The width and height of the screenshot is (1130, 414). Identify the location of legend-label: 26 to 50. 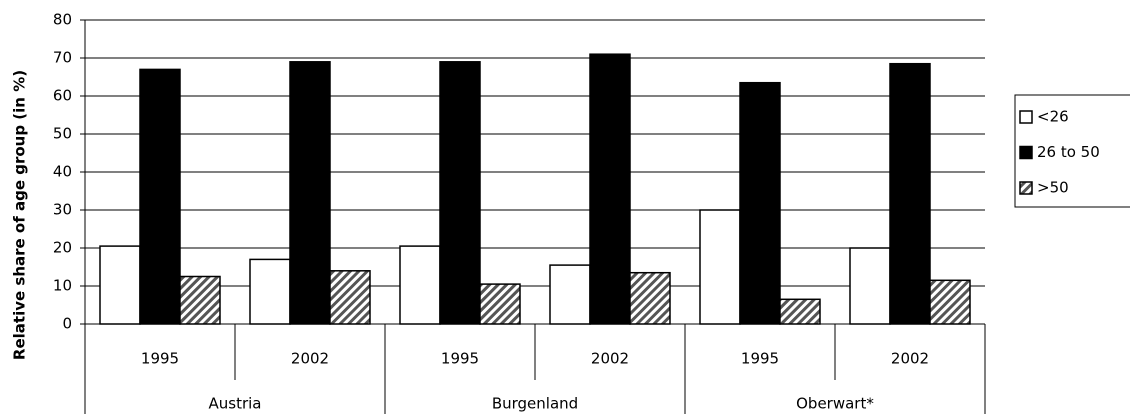
(1068, 152).